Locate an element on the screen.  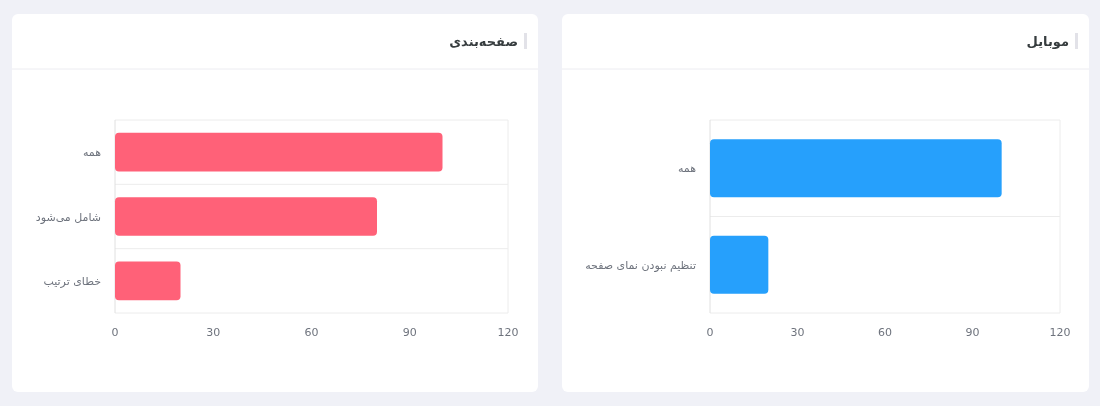
y-tick-label: شامل می‌شود is located at coordinates (68, 217).